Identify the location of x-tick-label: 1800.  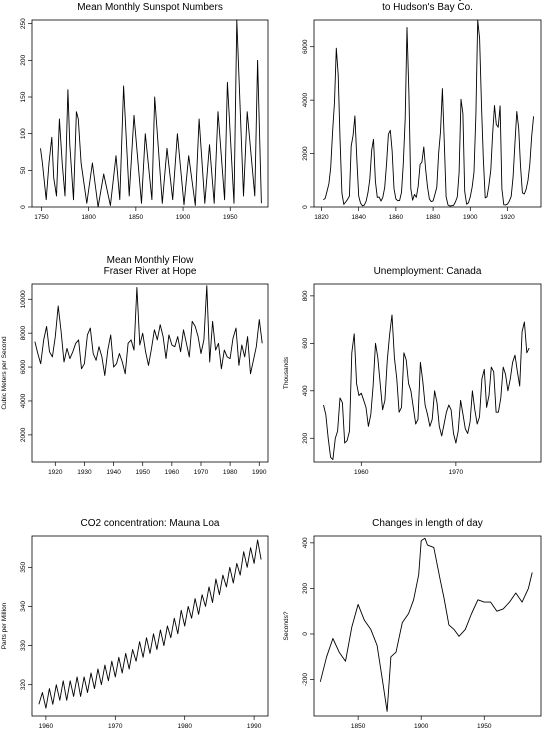
(88, 217).